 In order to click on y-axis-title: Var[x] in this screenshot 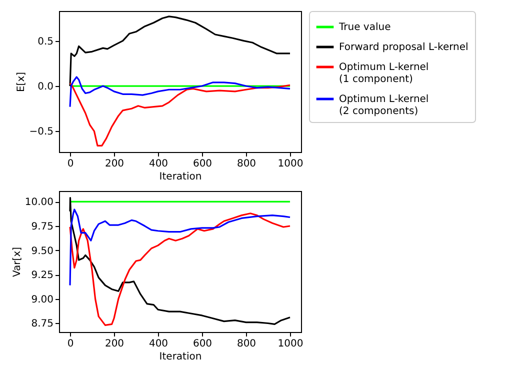, I will do `click(17, 262)`.